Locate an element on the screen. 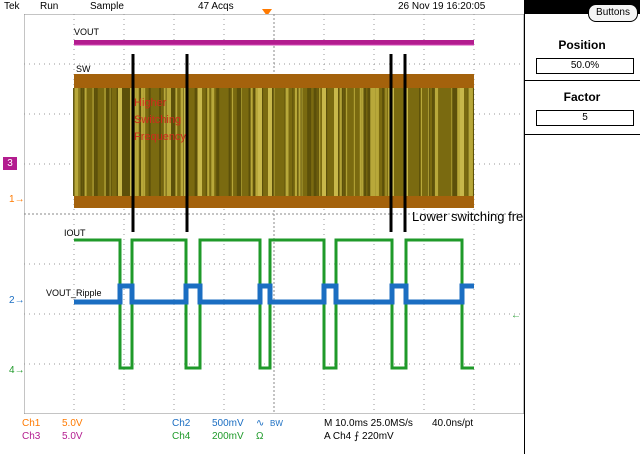  ch3-label: Ch3 is located at coordinates (31, 436).